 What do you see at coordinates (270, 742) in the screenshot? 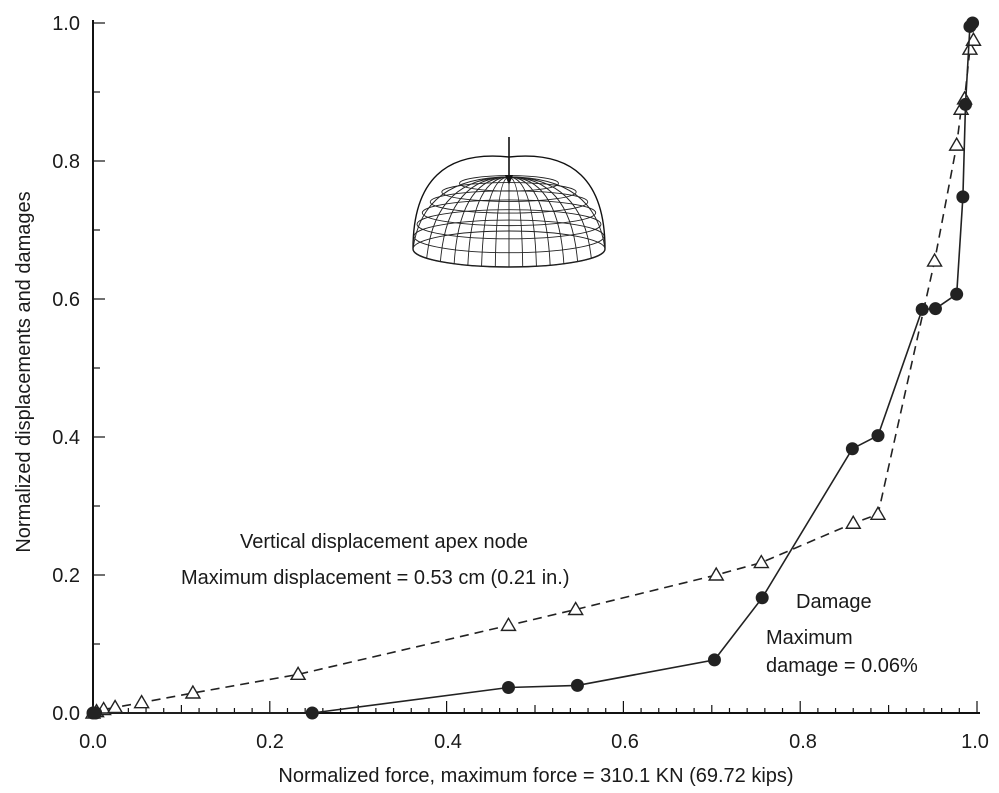
I see `x-tick-label: 0.2` at bounding box center [270, 742].